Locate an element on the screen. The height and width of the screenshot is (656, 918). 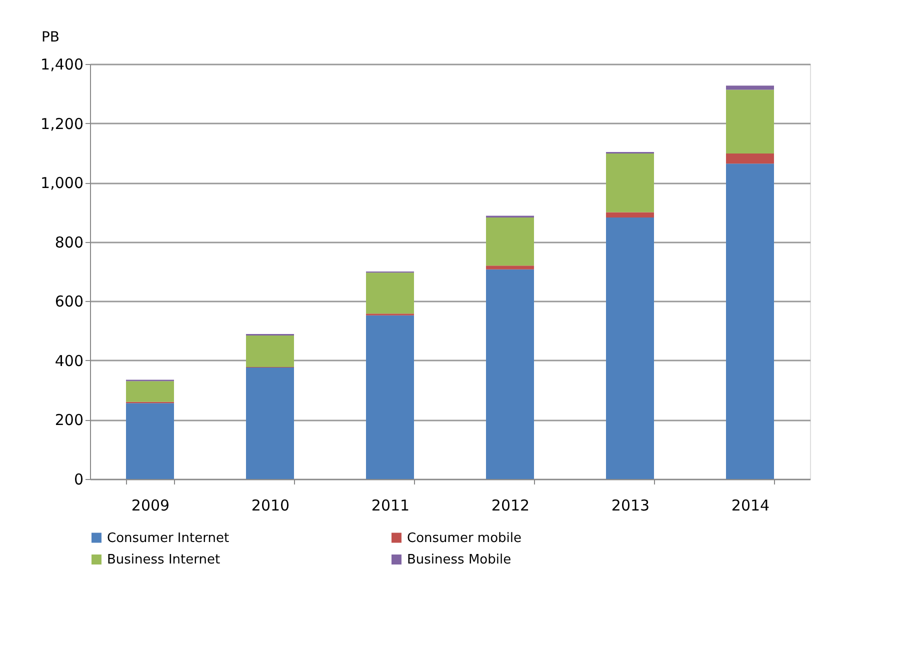
y-tick-label: 400 is located at coordinates (69, 361).